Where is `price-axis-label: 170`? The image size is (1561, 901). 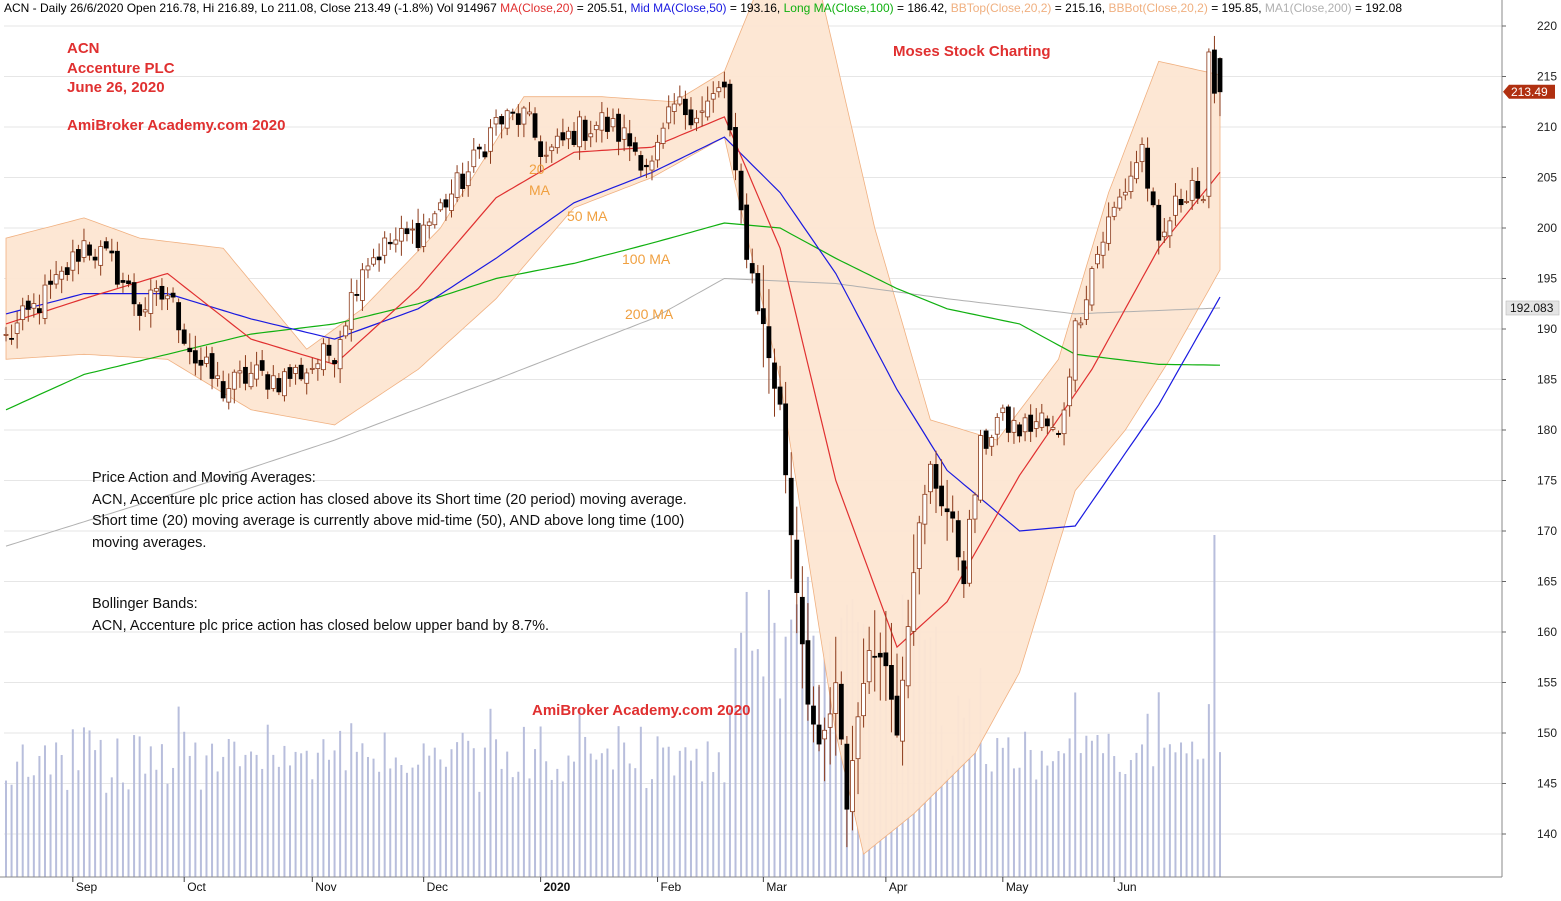
price-axis-label: 170 is located at coordinates (1547, 531).